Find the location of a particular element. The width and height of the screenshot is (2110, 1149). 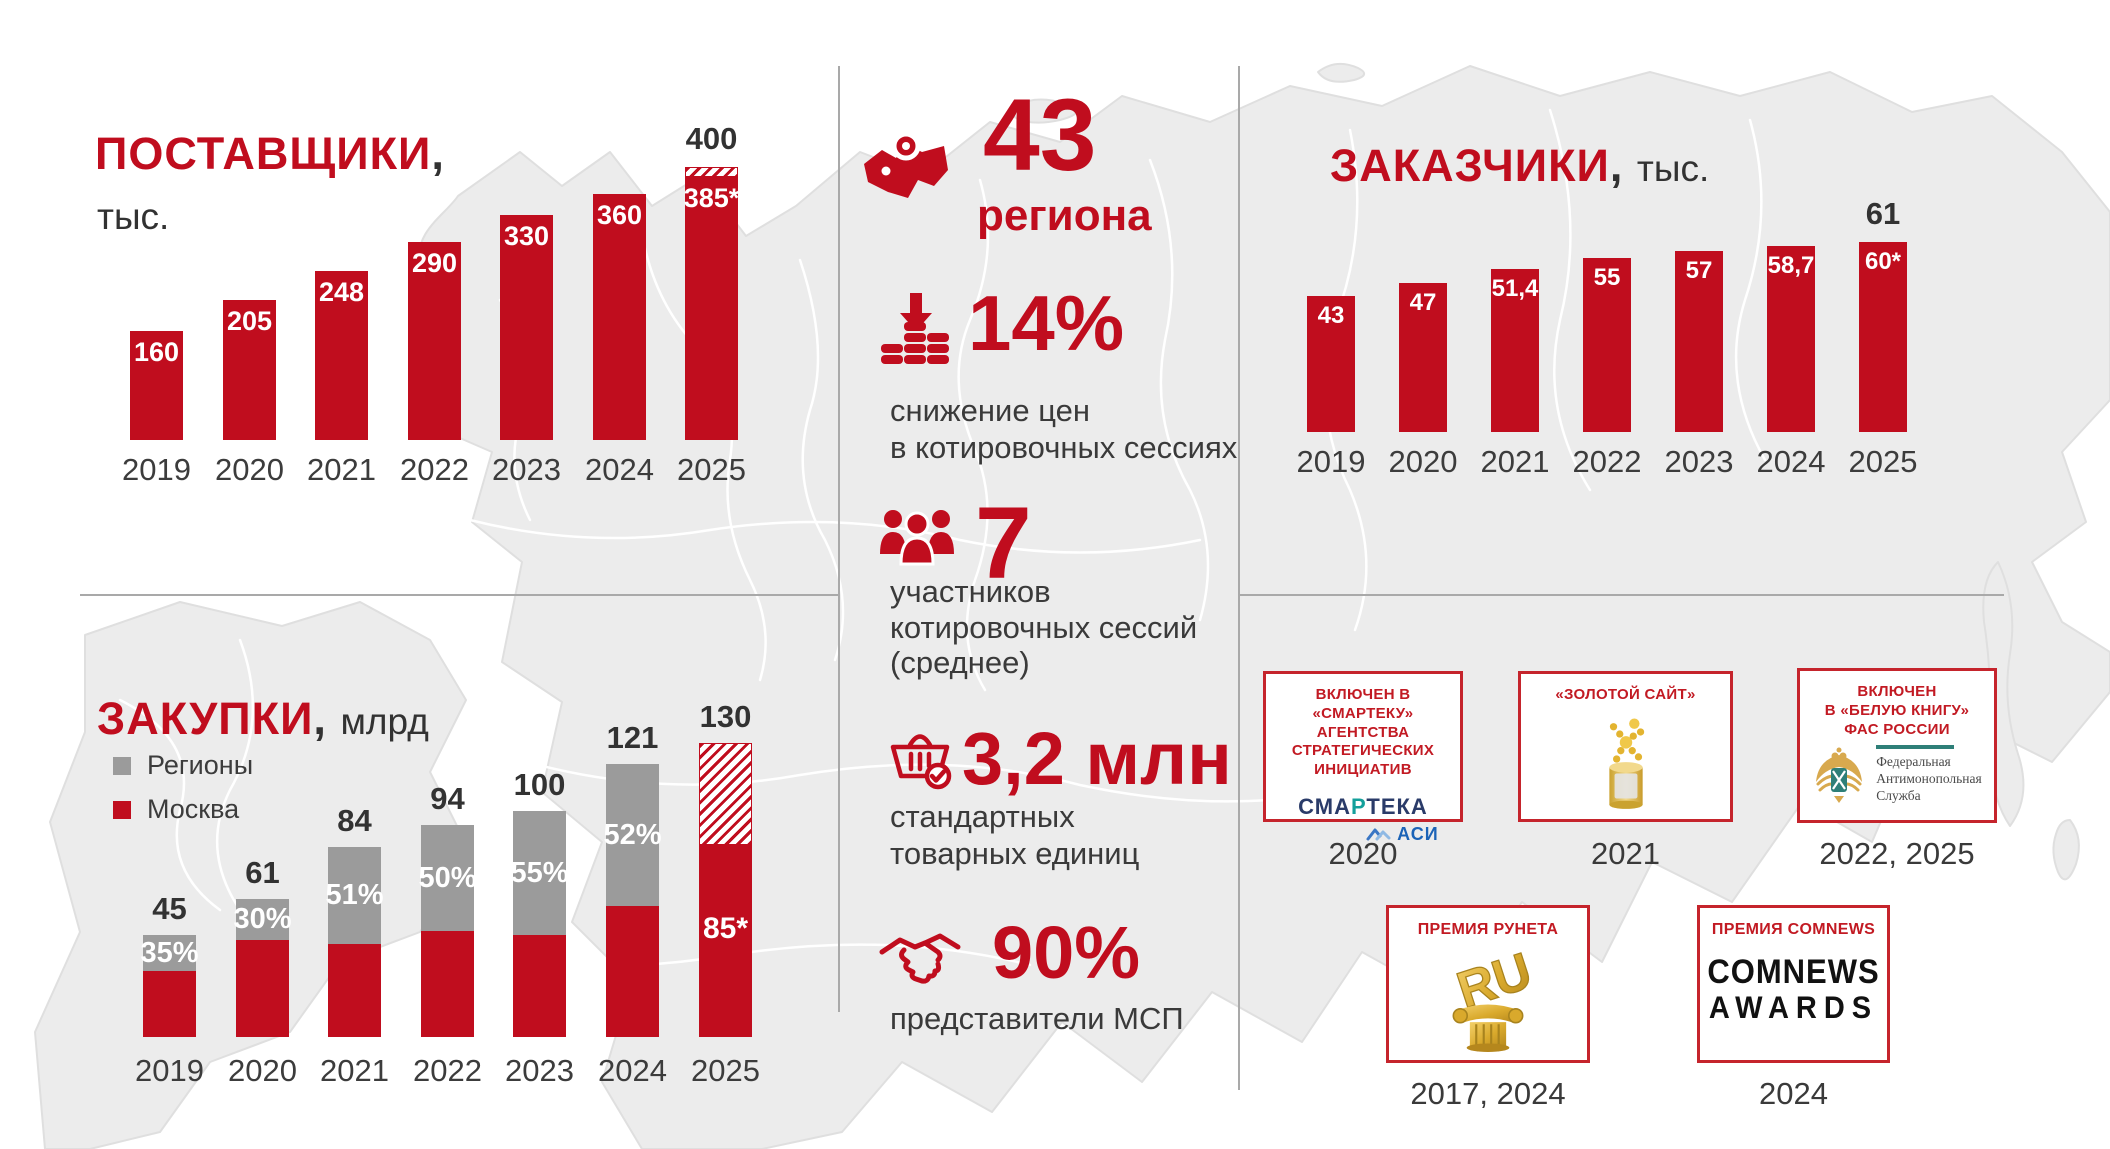

suppliers-bar-2023: 330 is located at coordinates (526, 327).